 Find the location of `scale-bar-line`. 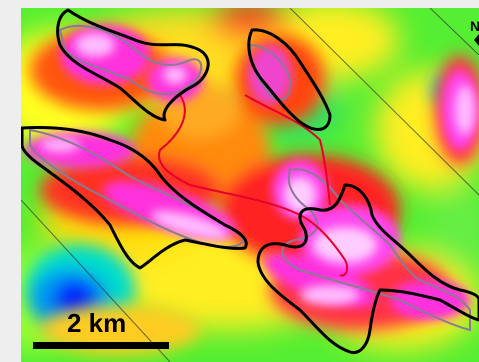

scale-bar-line is located at coordinates (101, 345).